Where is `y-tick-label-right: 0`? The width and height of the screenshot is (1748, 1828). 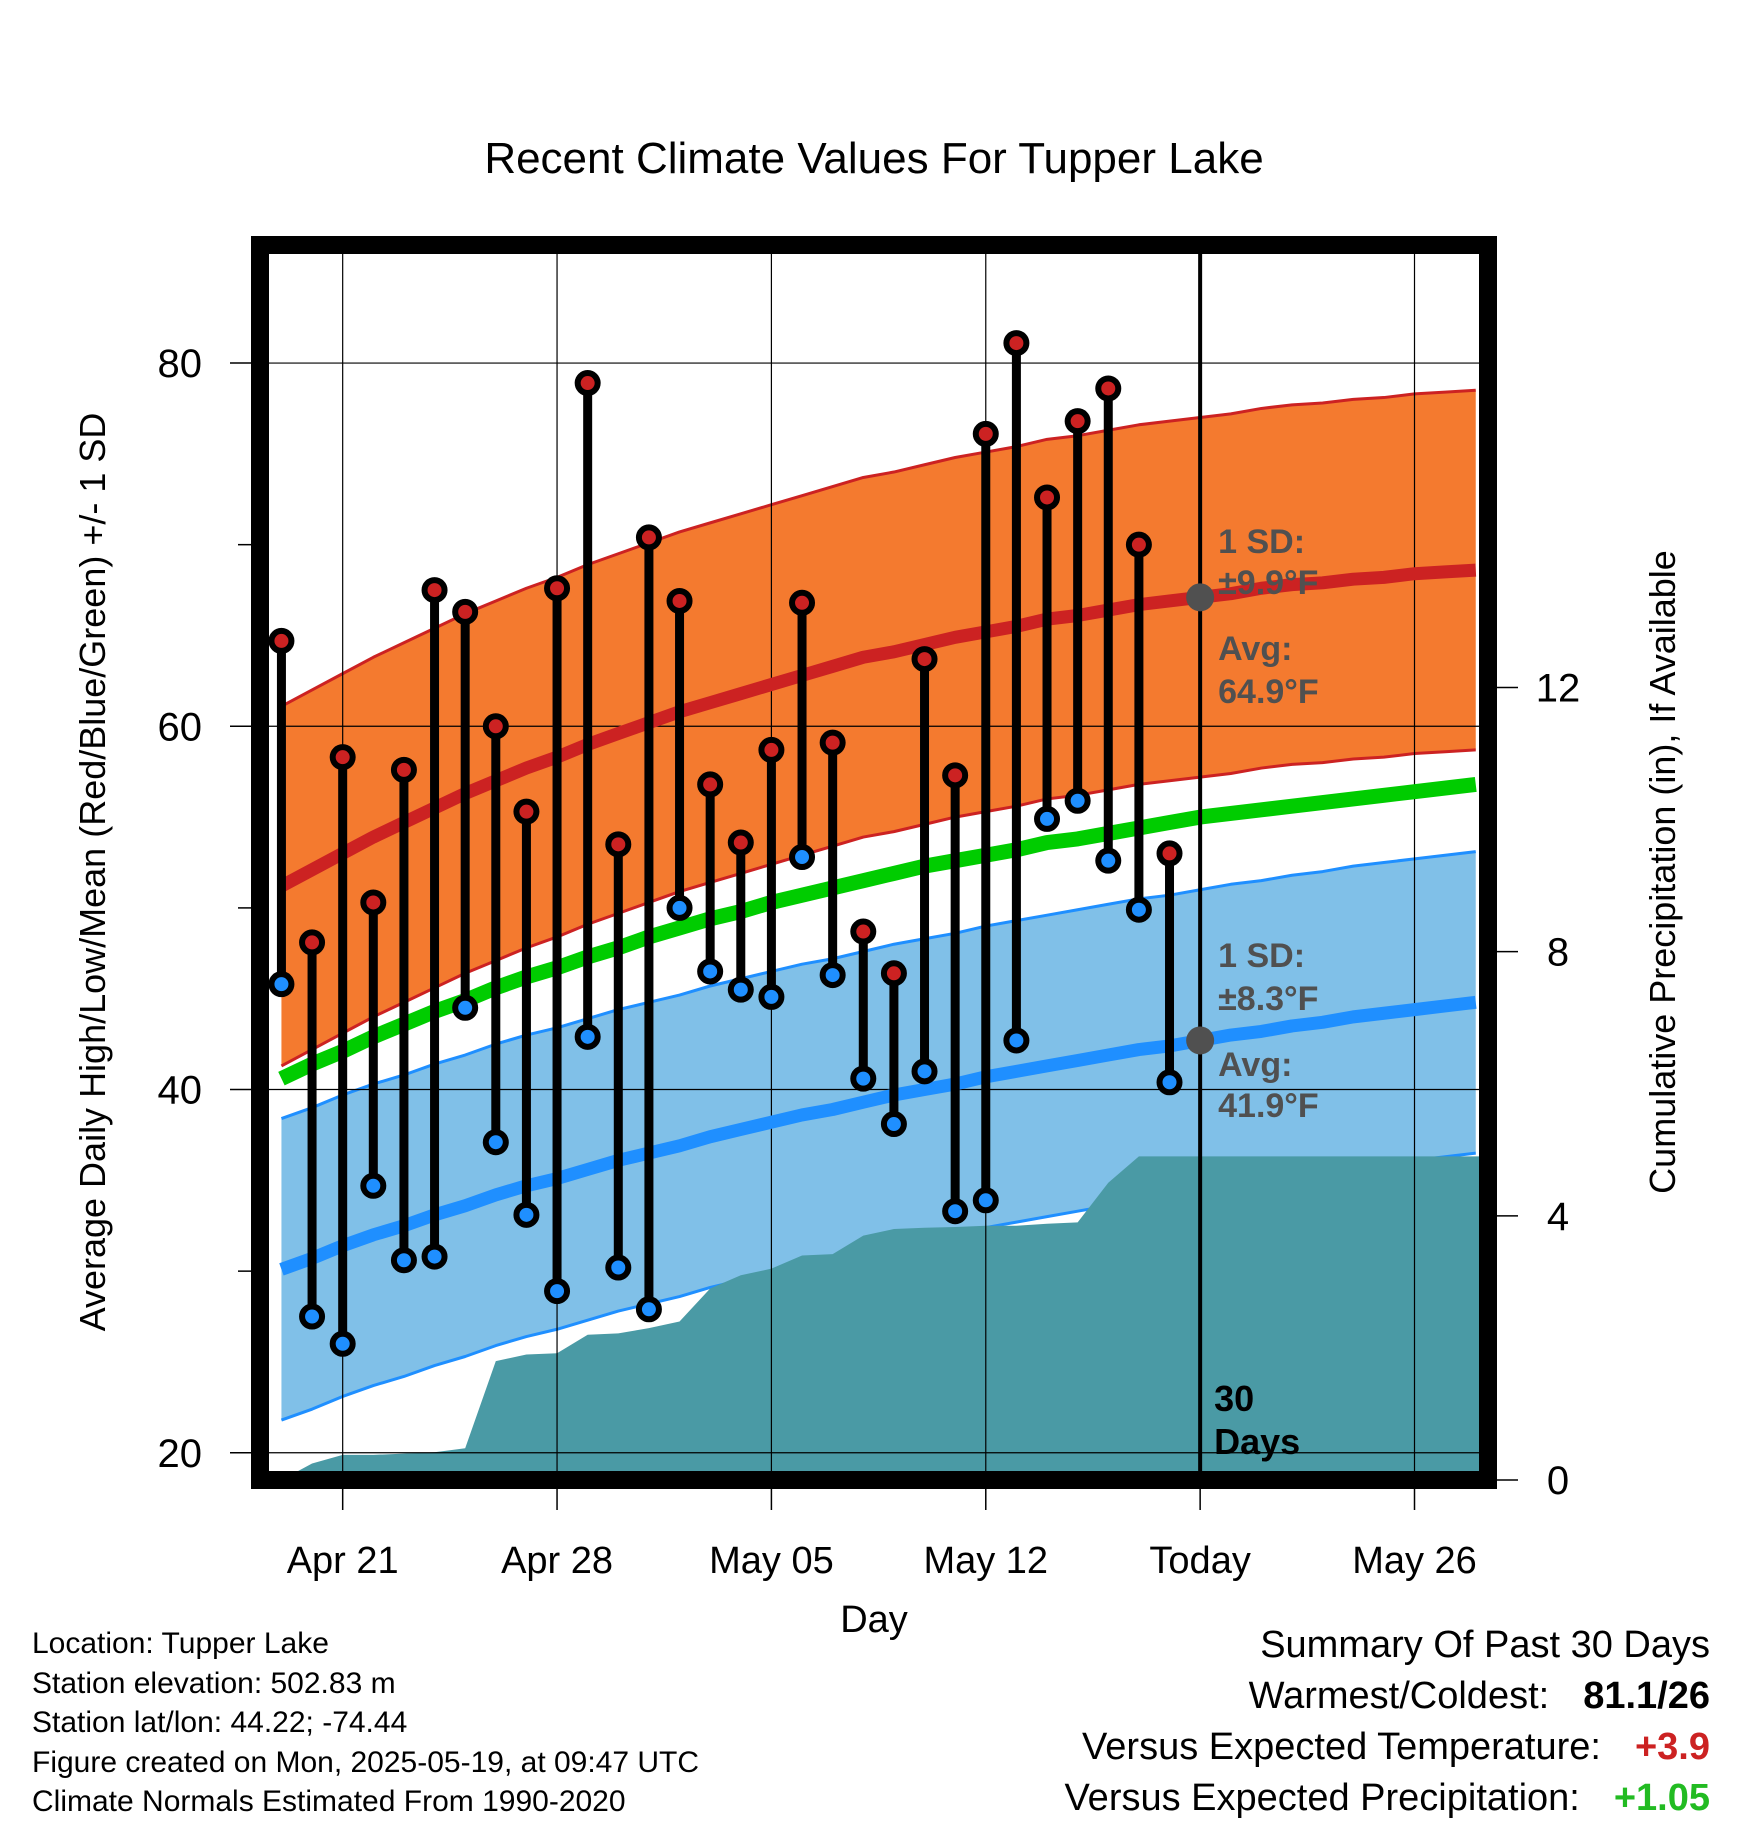 y-tick-label-right: 0 is located at coordinates (1558, 1481).